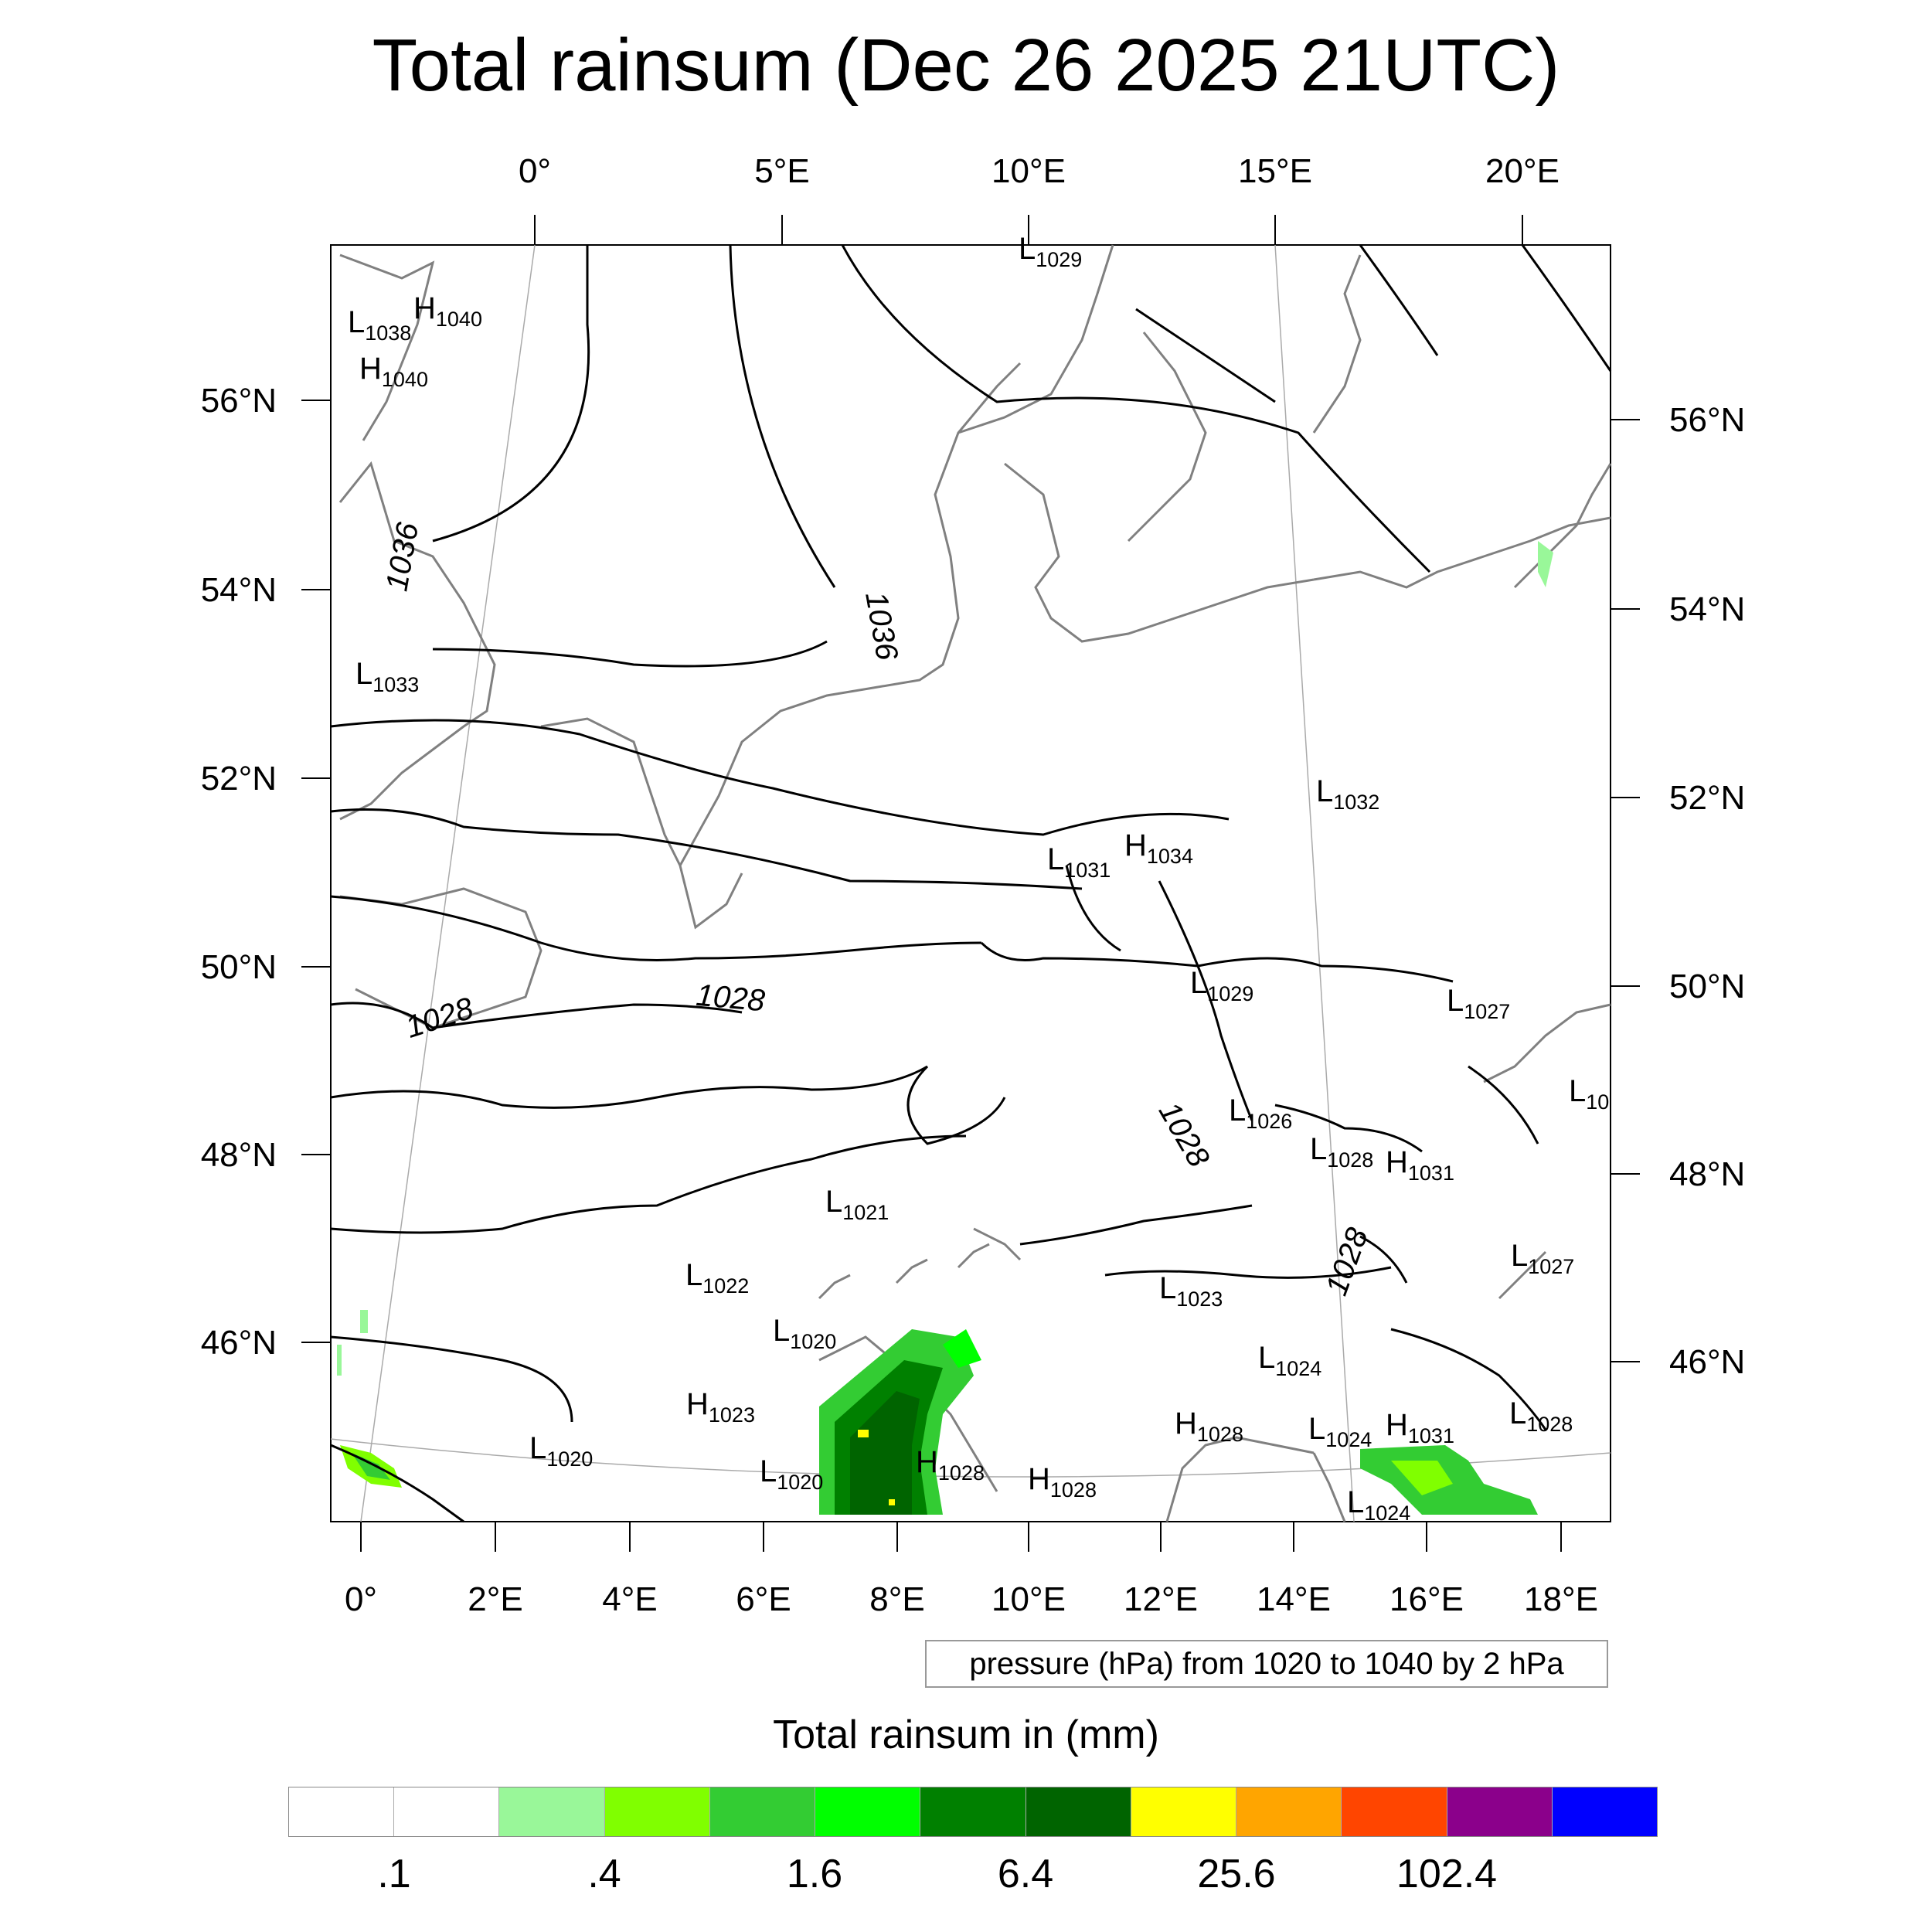 This screenshot has width=1932, height=1932. Describe the element at coordinates (1561, 1599) in the screenshot. I see `lon-label: 18°E` at that location.